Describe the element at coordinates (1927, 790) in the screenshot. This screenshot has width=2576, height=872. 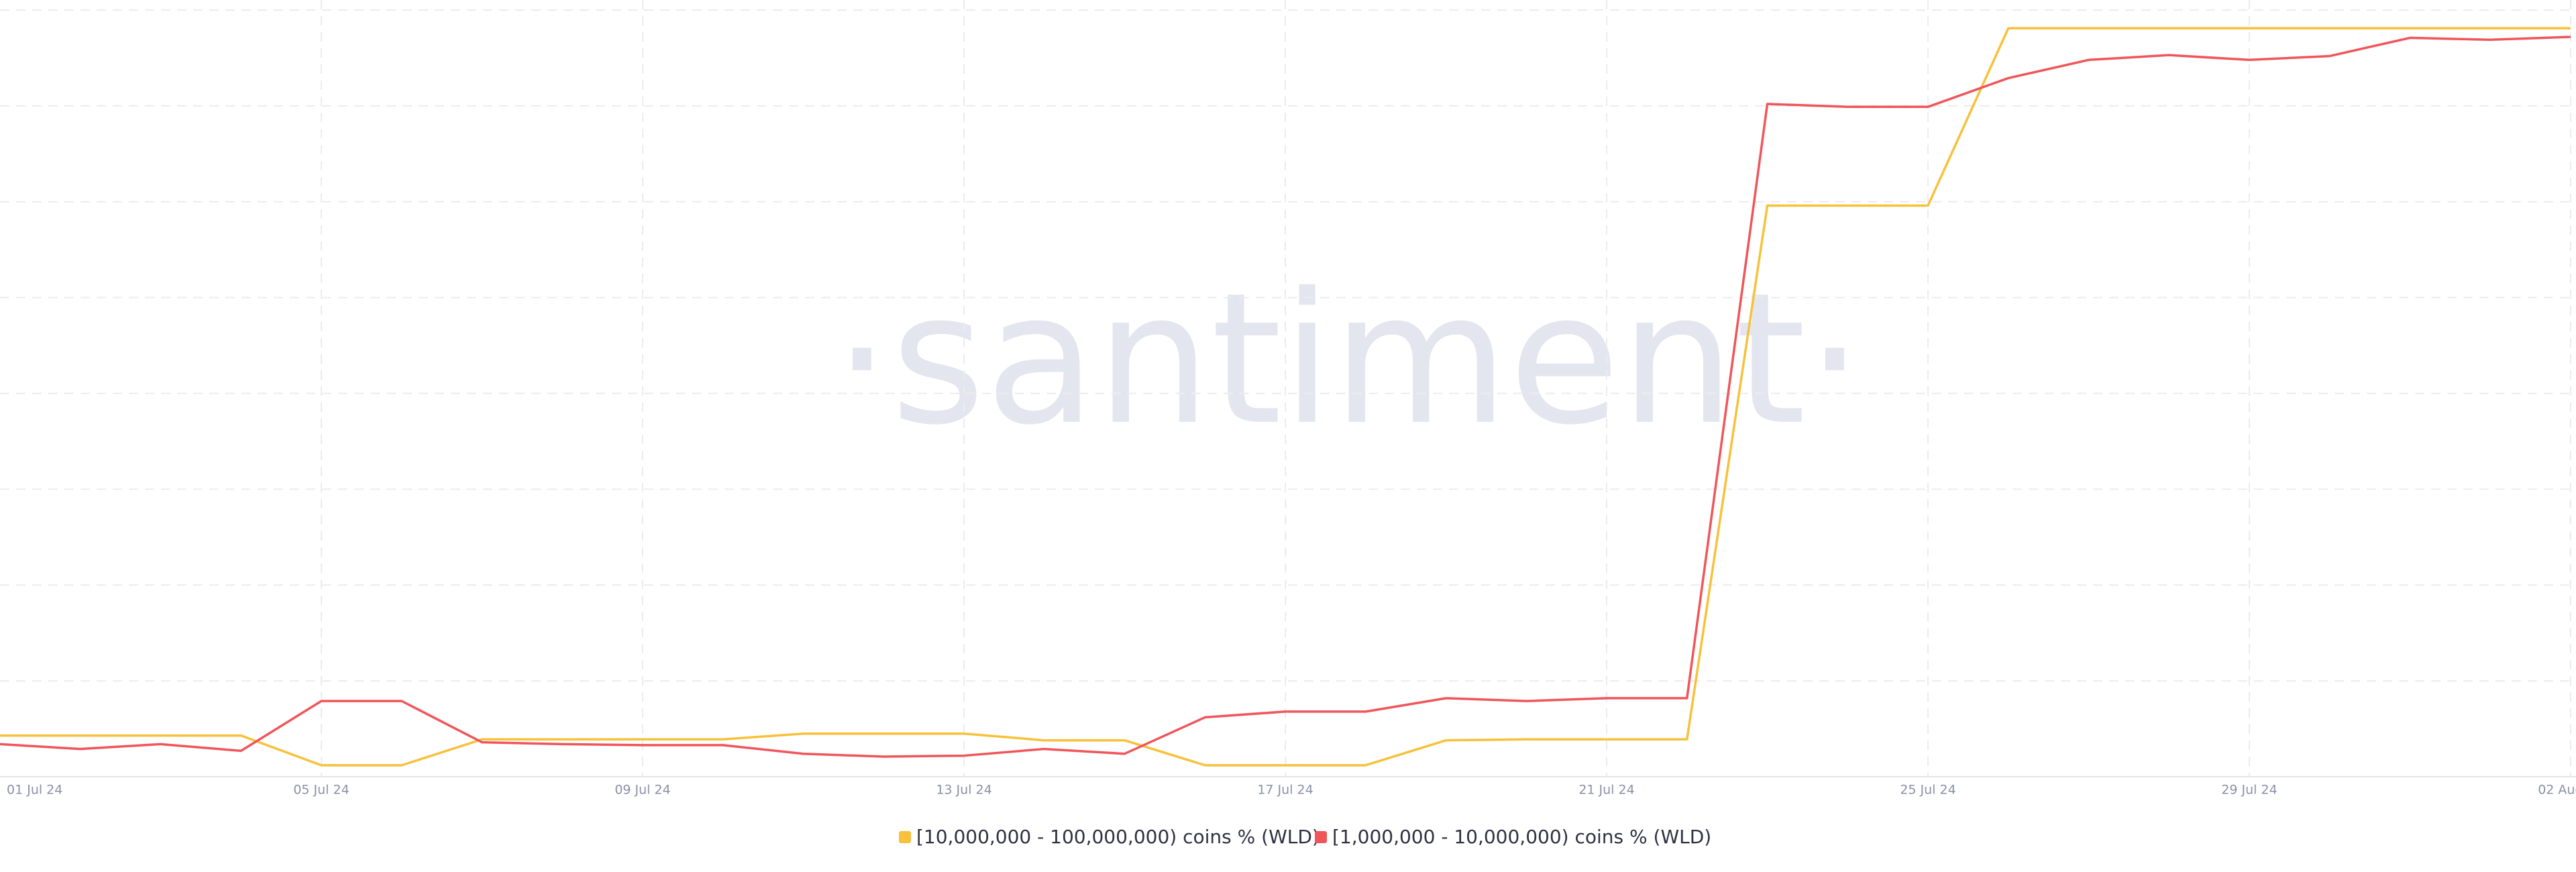
I see `x-tick-label: 25 Jul 24` at that location.